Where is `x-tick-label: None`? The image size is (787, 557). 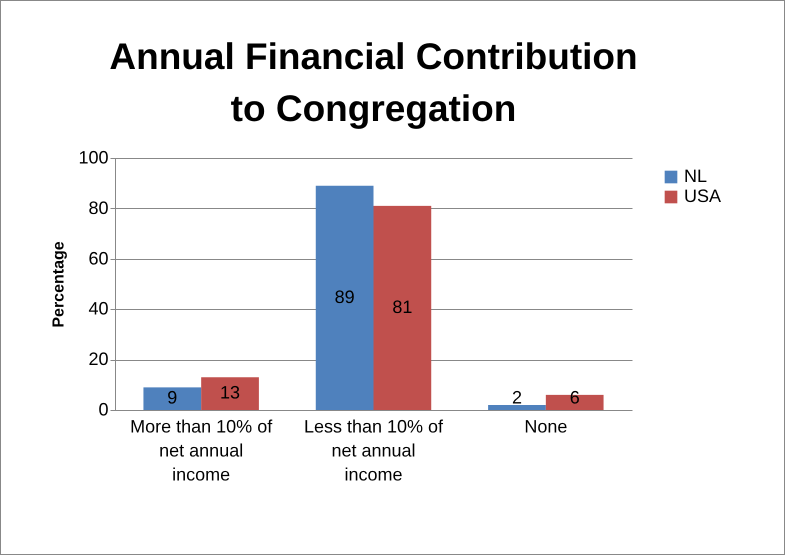 x-tick-label: None is located at coordinates (546, 426).